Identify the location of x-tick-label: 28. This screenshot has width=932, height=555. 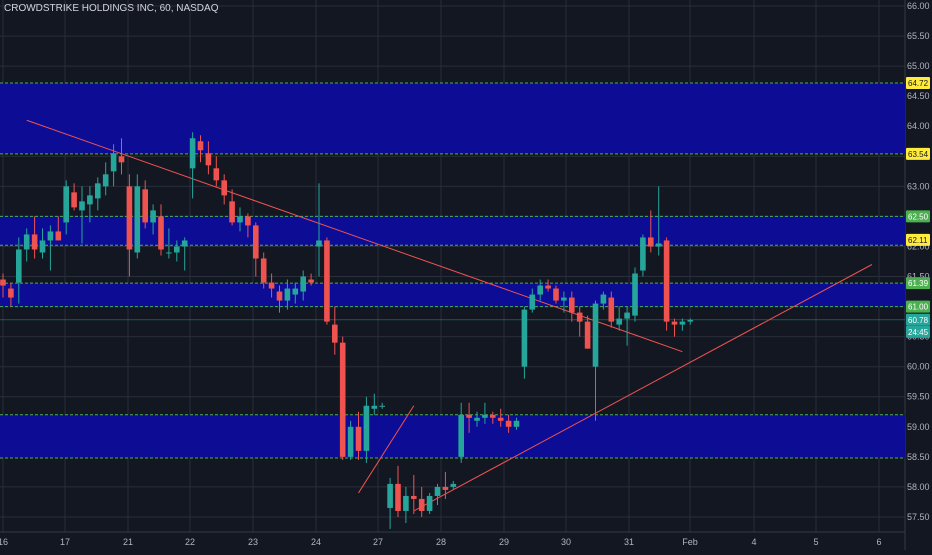
(441, 542).